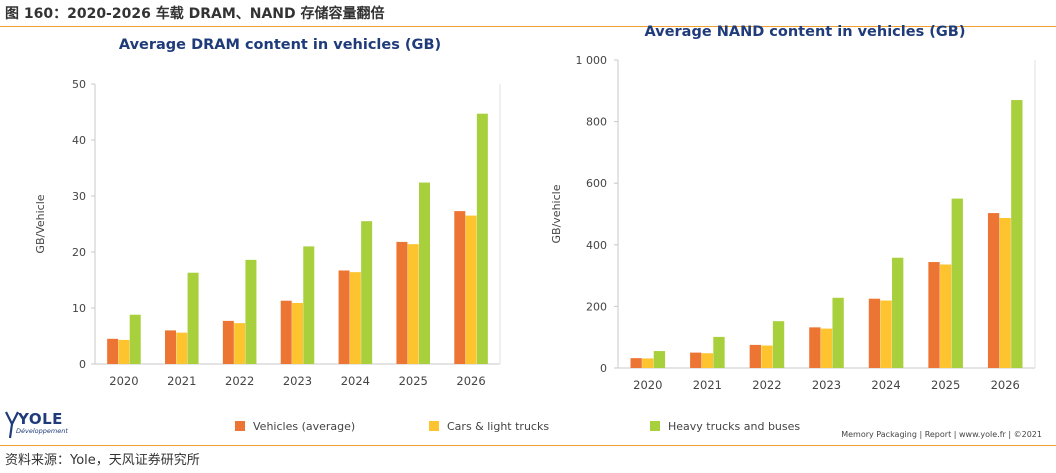 The height and width of the screenshot is (473, 1056). What do you see at coordinates (696, 360) in the screenshot?
I see `nand-bar-2021-vehicles-average-` at bounding box center [696, 360].